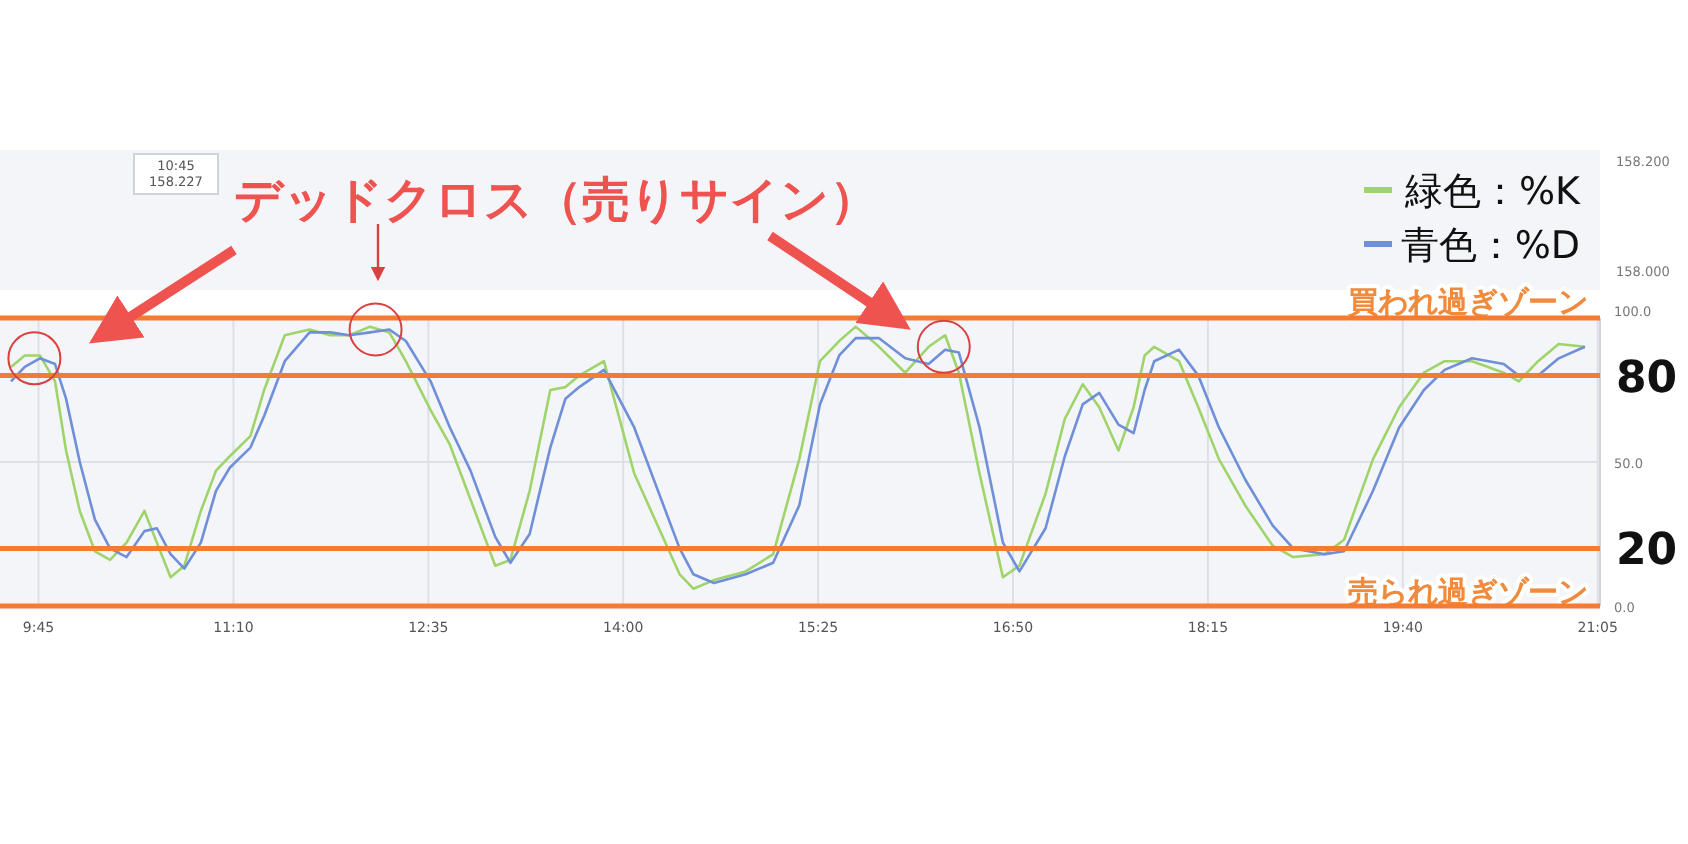 The height and width of the screenshot is (844, 1688). What do you see at coordinates (556, 200) in the screenshot?
I see `chart-title: デッドクロス（売りサイン）` at bounding box center [556, 200].